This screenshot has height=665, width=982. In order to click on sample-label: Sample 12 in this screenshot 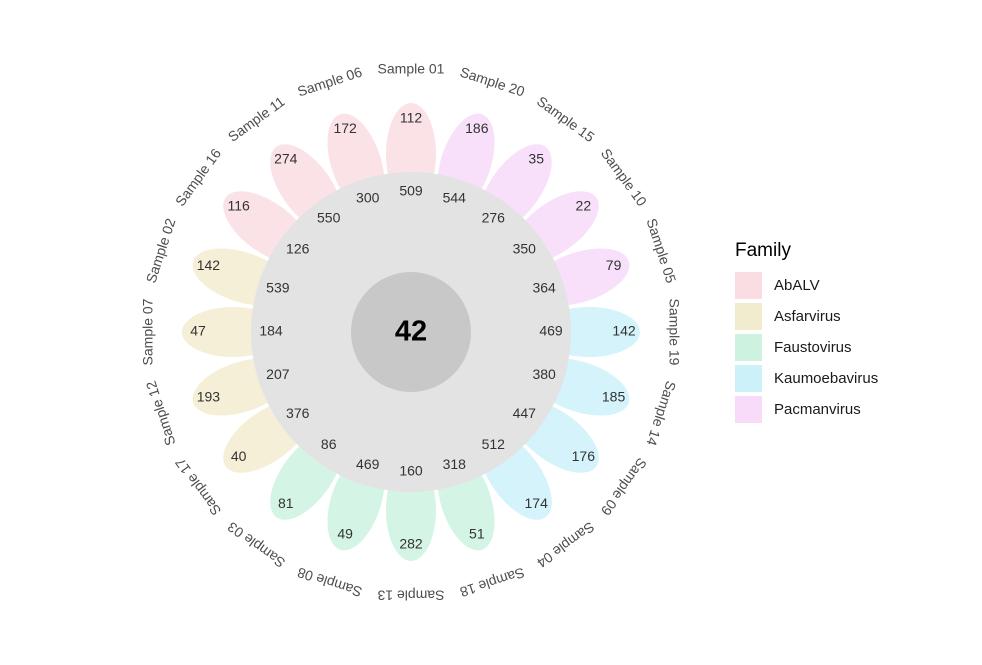, I will do `click(161, 413)`.